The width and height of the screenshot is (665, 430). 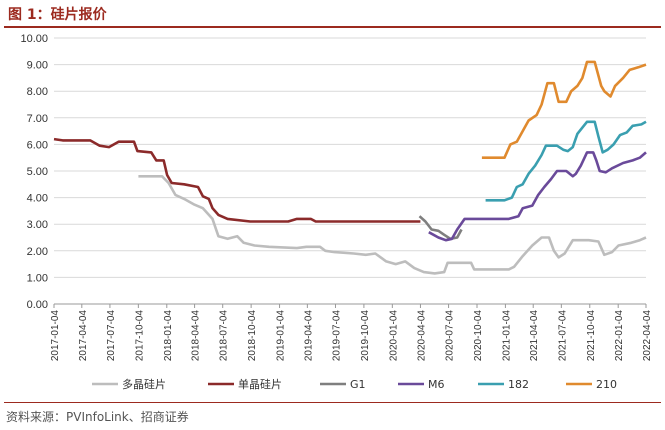 What do you see at coordinates (336, 336) in the screenshot?
I see `x-tick-label: 2019-07-04` at bounding box center [336, 336].